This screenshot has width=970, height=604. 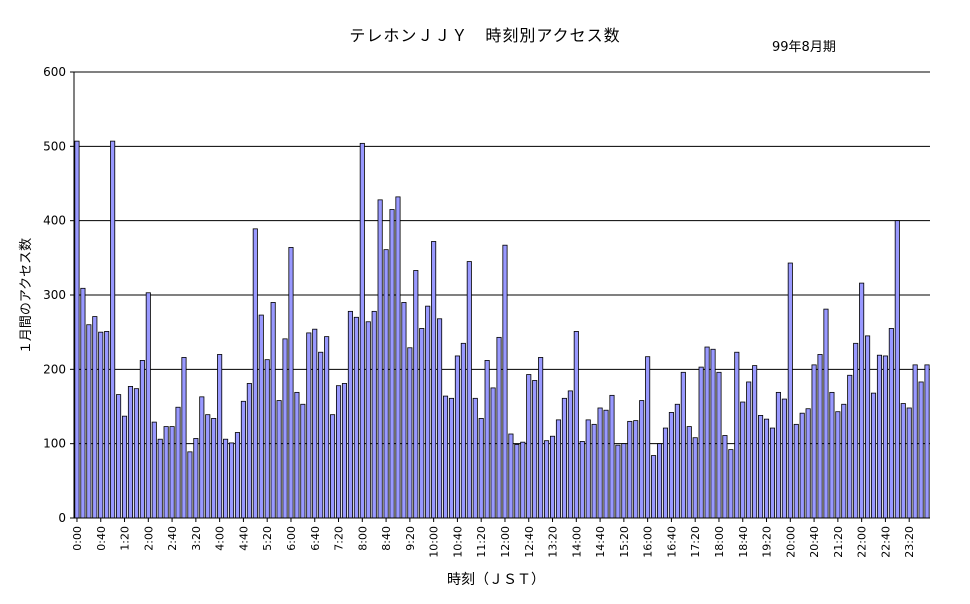 What do you see at coordinates (743, 542) in the screenshot?
I see `x-tick-label: 18:40` at bounding box center [743, 542].